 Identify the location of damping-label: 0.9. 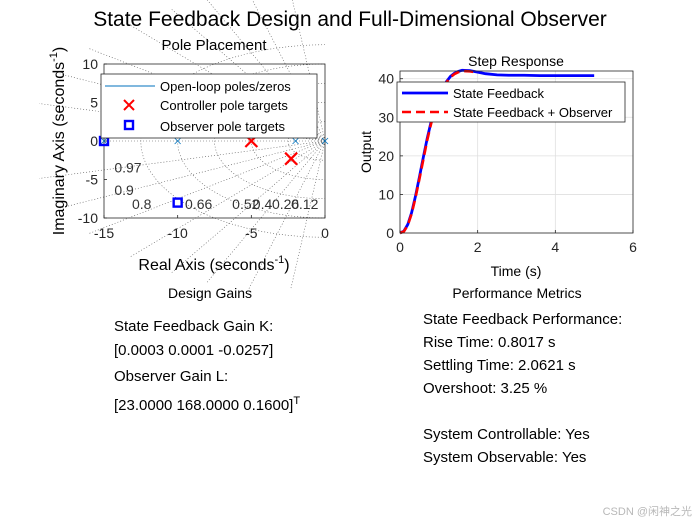
(124, 190).